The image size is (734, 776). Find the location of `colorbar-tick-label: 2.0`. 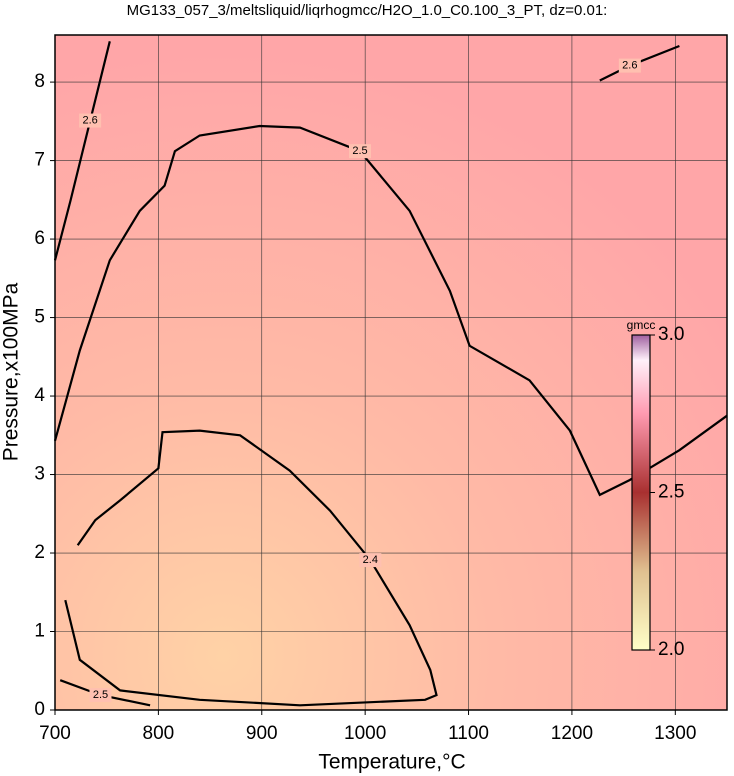

colorbar-tick-label: 2.0 is located at coordinates (671, 649).